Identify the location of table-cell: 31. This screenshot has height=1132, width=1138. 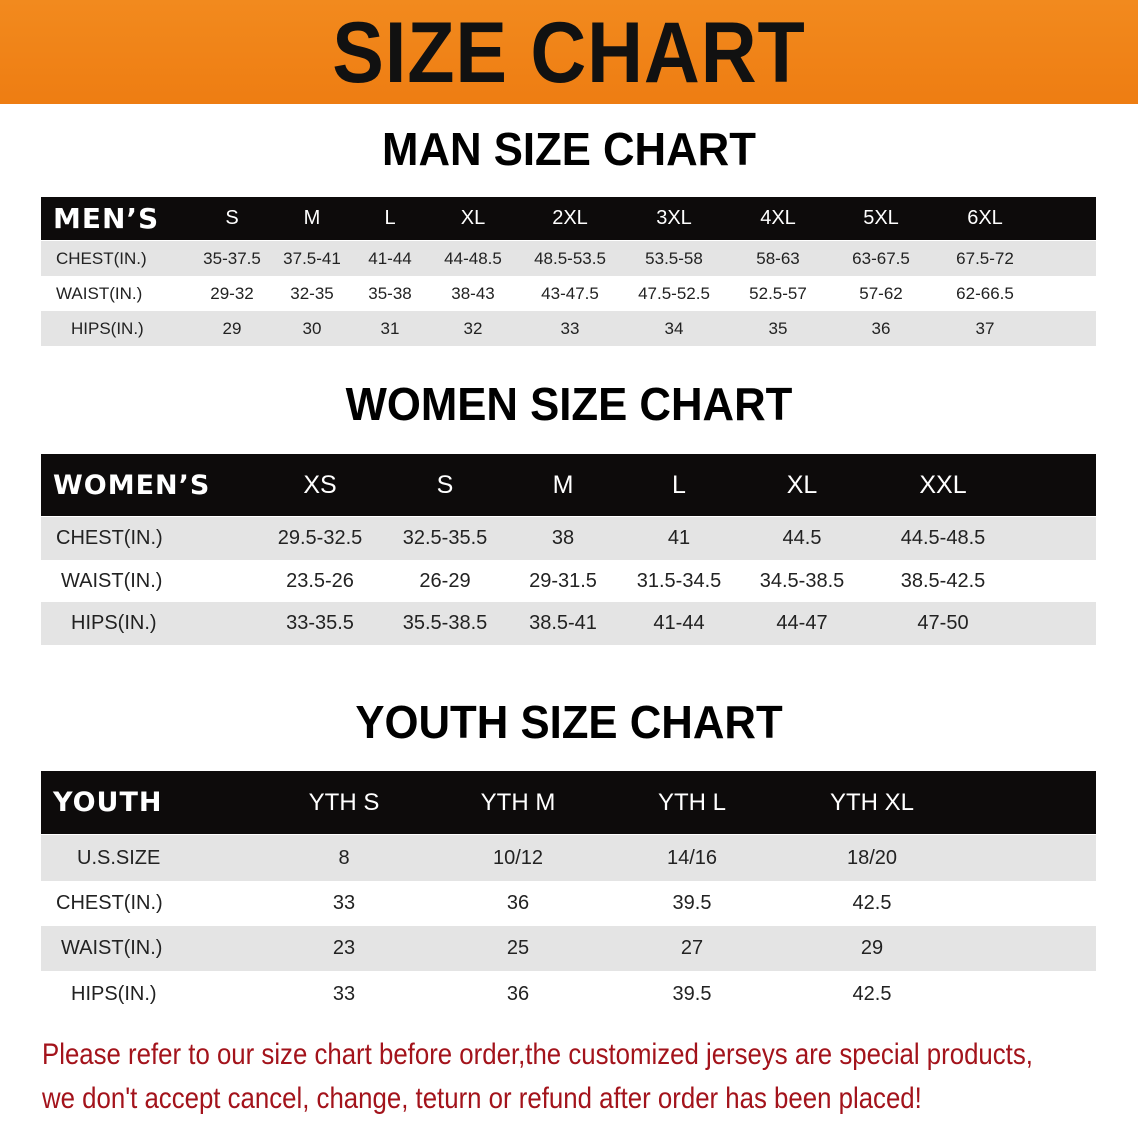
(390, 328).